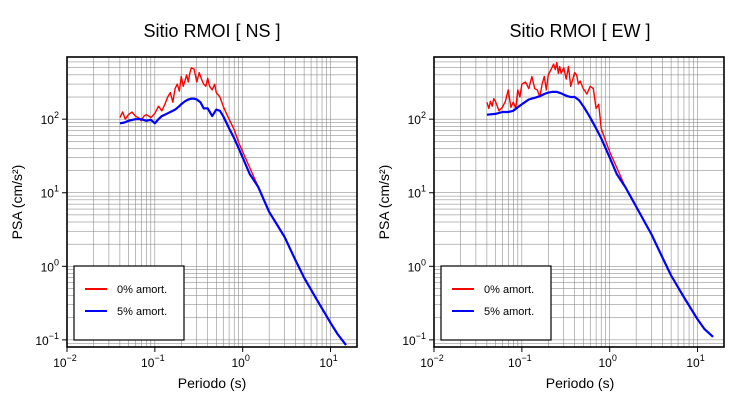  I want to click on legend-box-ns, so click(129, 303).